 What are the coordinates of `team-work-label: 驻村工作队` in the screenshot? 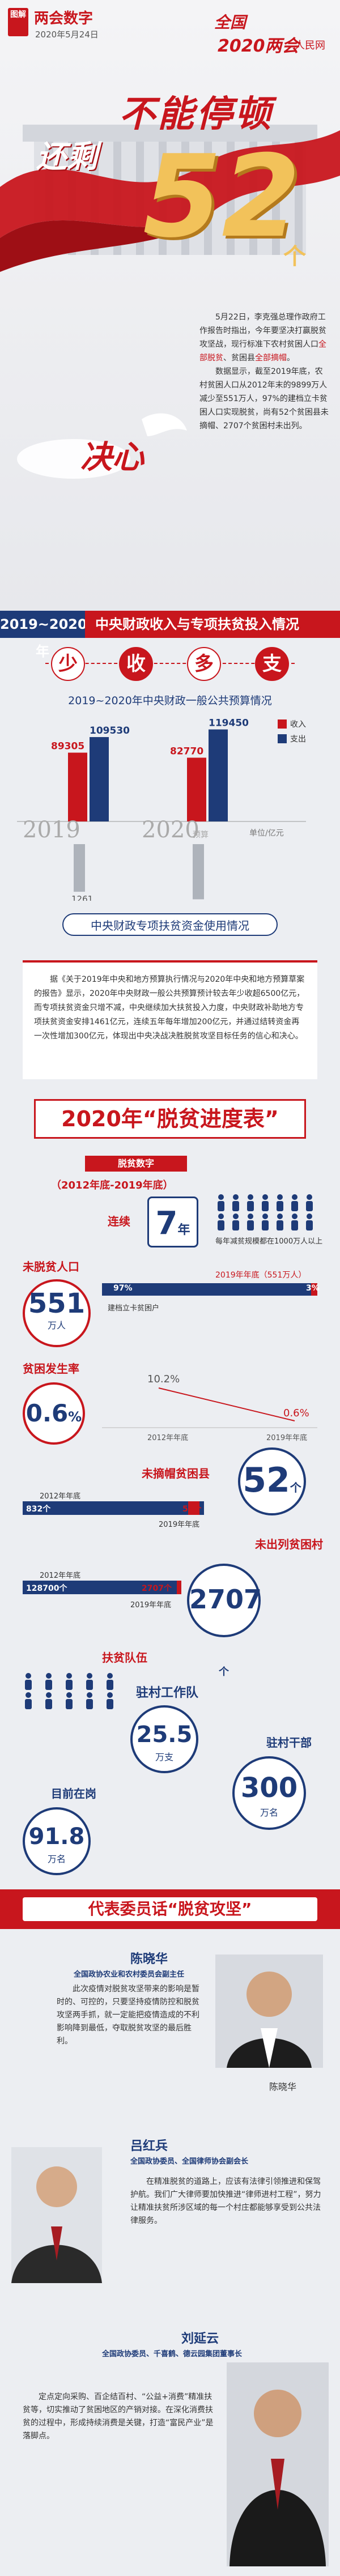 It's located at (167, 1693).